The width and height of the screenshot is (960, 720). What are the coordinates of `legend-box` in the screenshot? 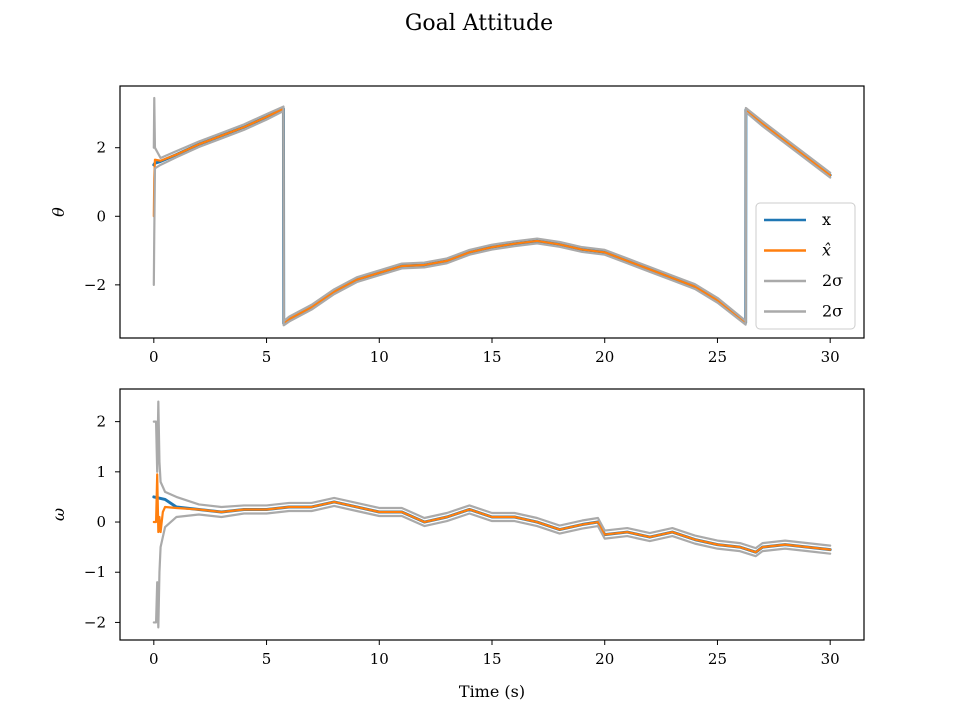 It's located at (805, 266).